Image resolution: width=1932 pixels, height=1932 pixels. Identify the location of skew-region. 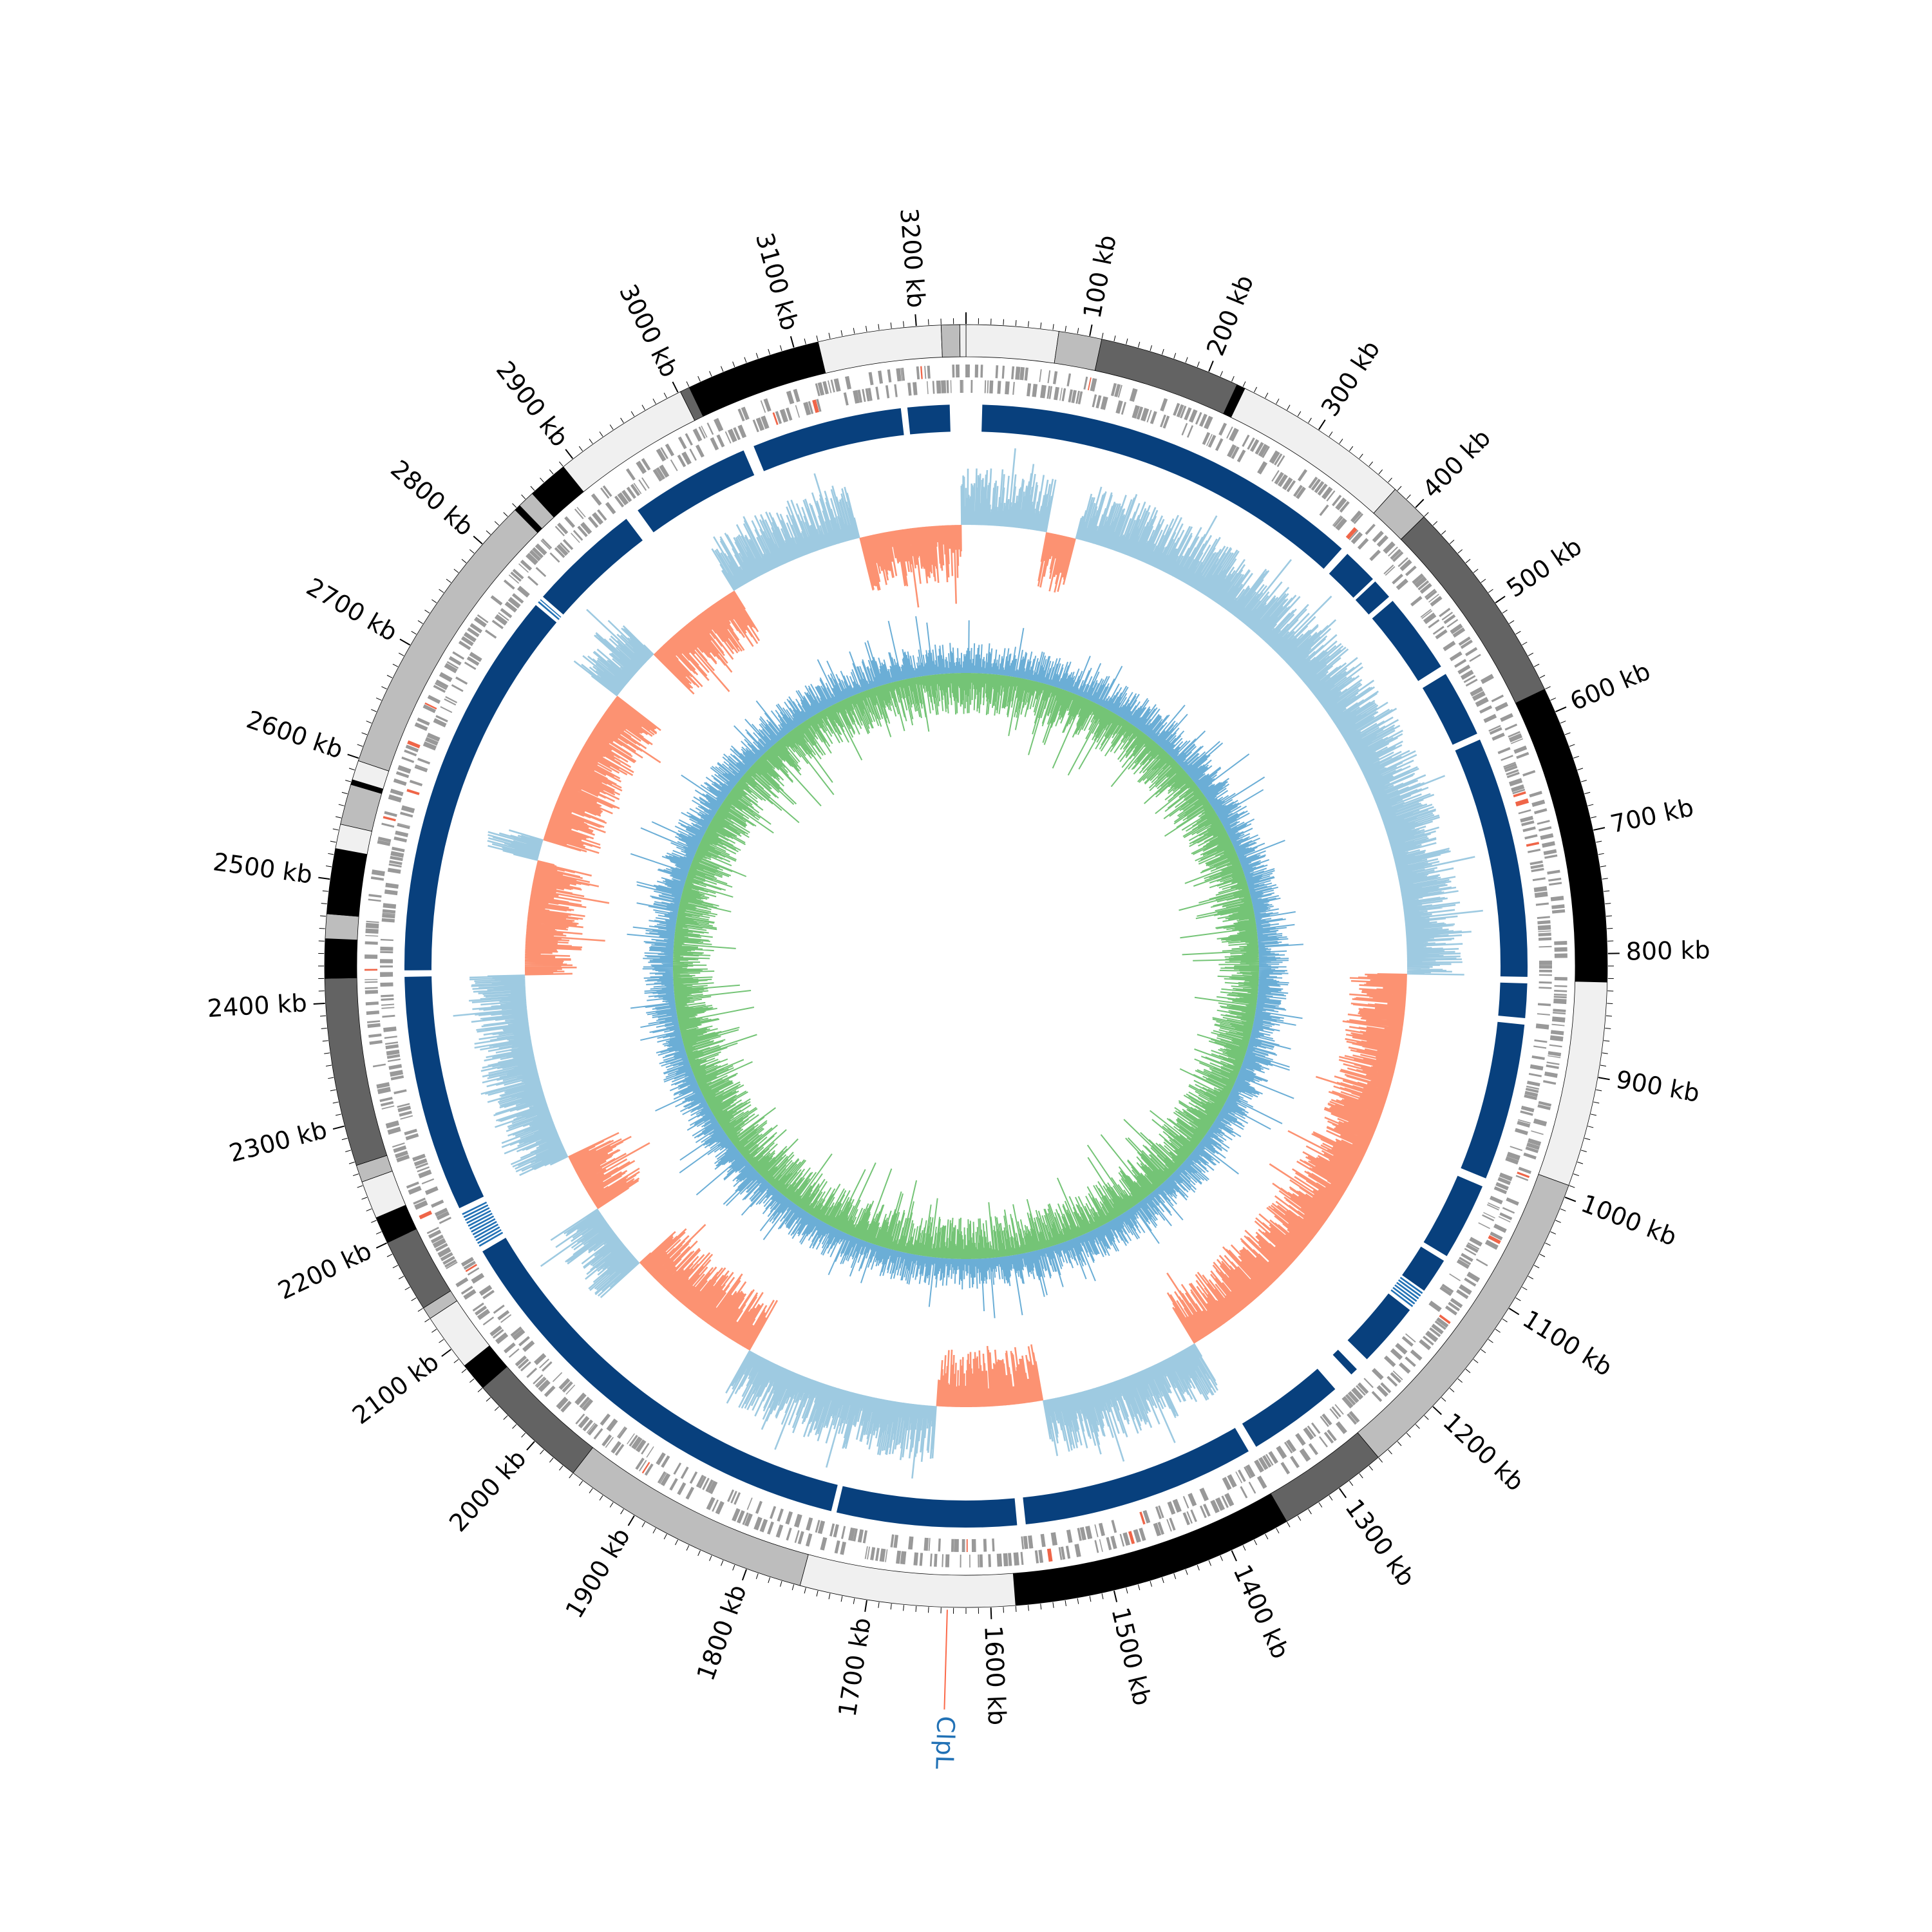
(831, 1415).